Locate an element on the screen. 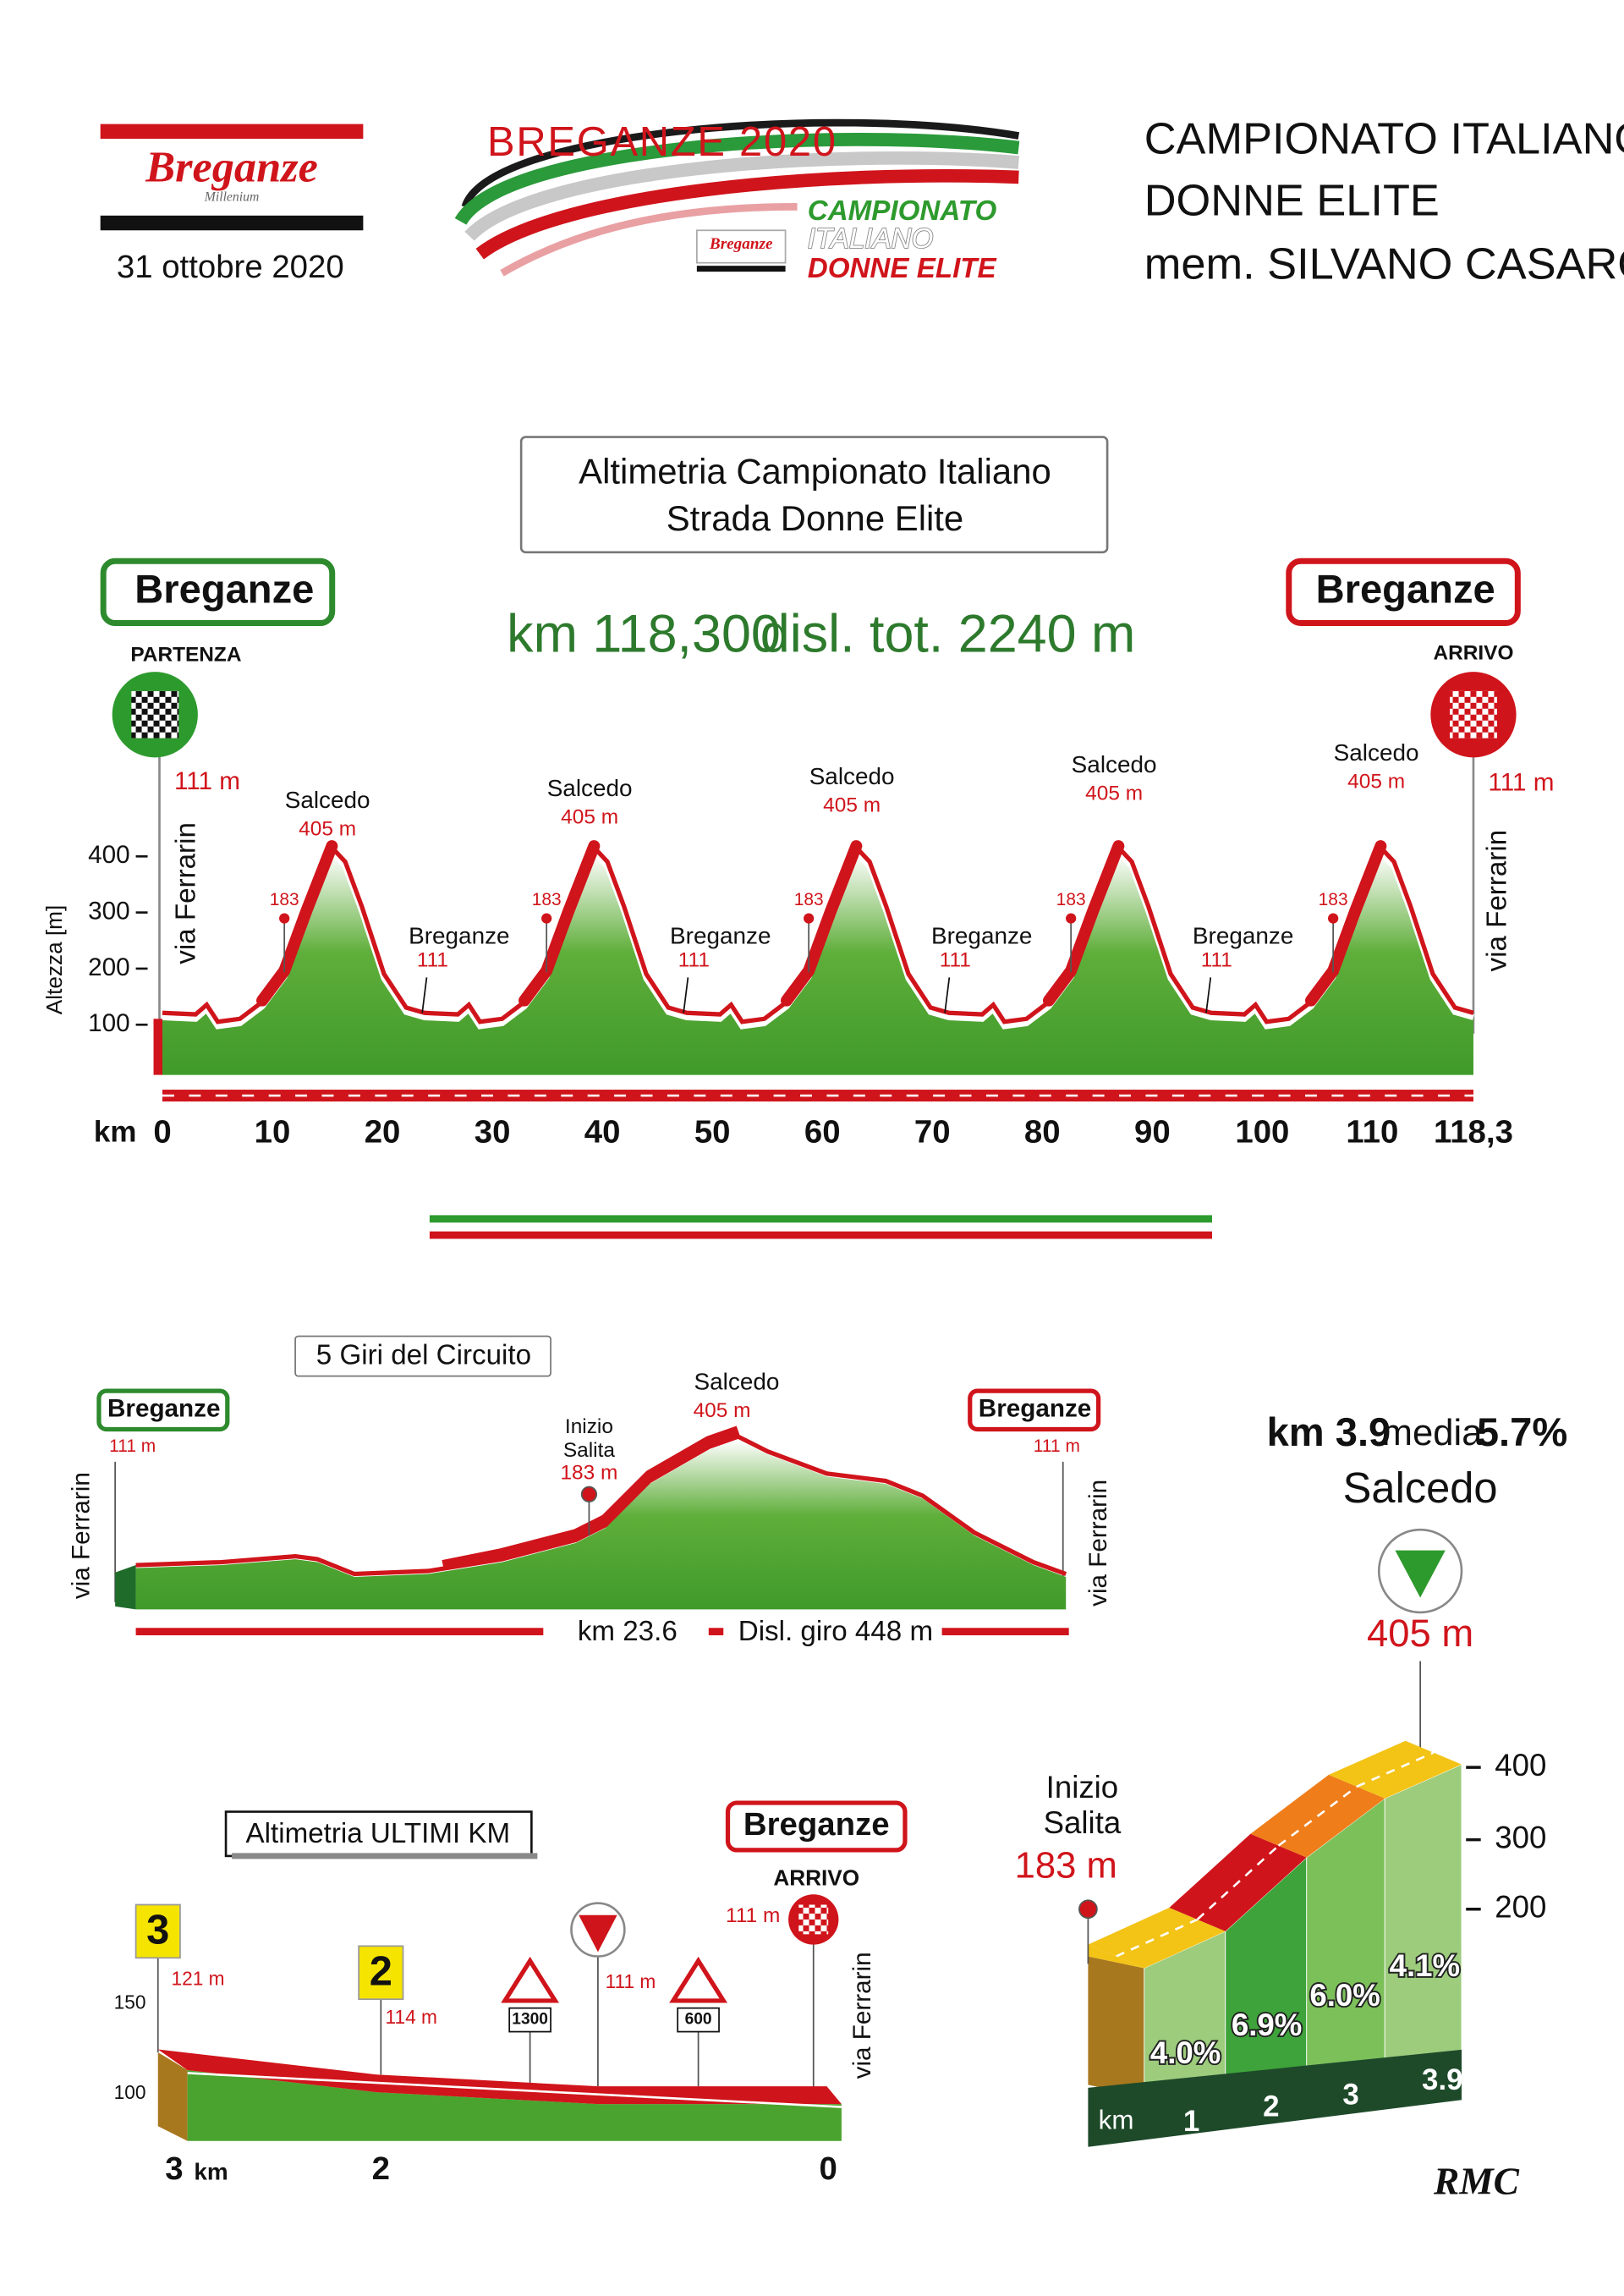 The width and height of the screenshot is (1624, 2296). lastkm-side is located at coordinates (173, 2096).